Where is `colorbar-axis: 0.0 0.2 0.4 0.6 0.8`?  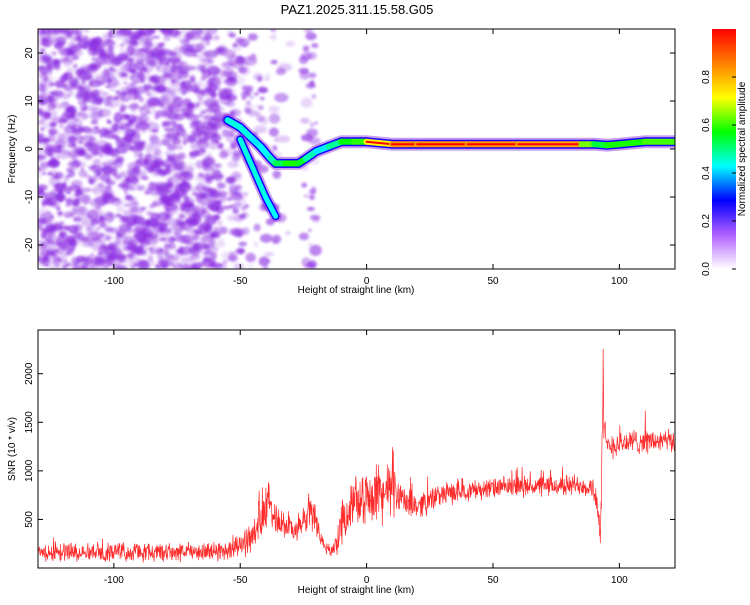 colorbar-axis: 0.0 0.2 0.4 0.6 0.8 is located at coordinates (718, 173).